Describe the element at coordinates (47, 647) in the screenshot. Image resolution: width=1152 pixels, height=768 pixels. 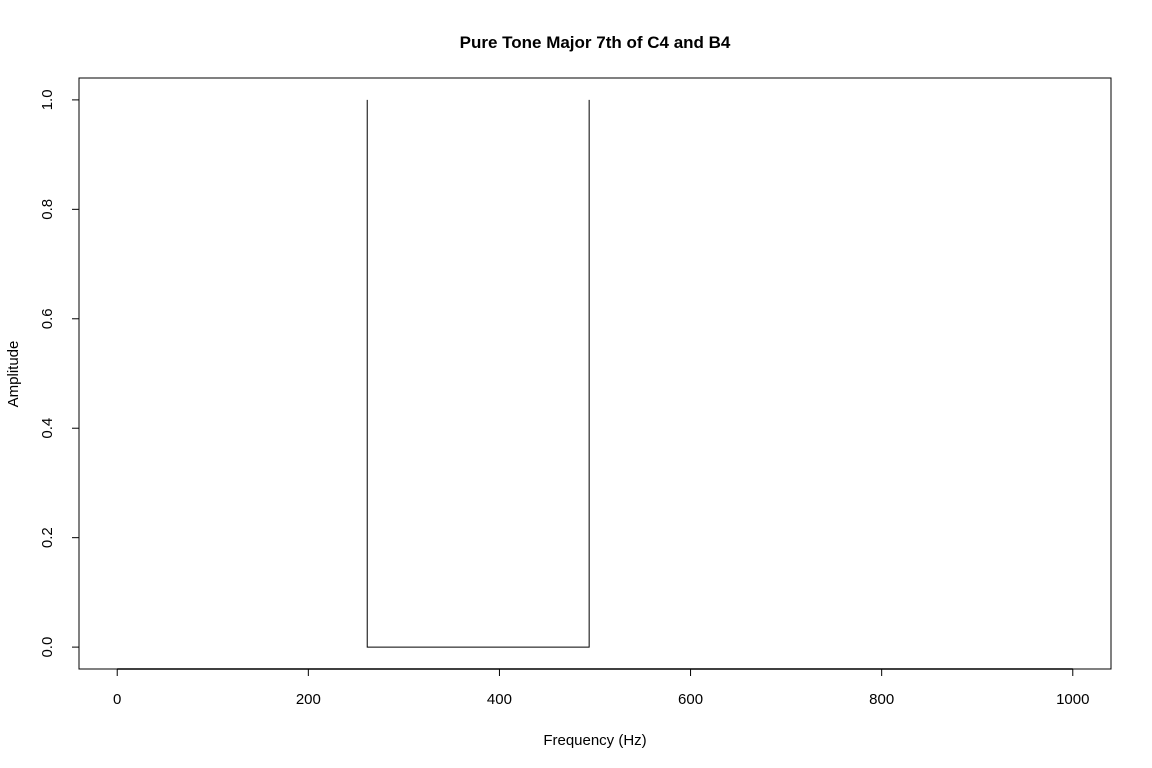
I see `y-tick-label: 0.0` at that location.